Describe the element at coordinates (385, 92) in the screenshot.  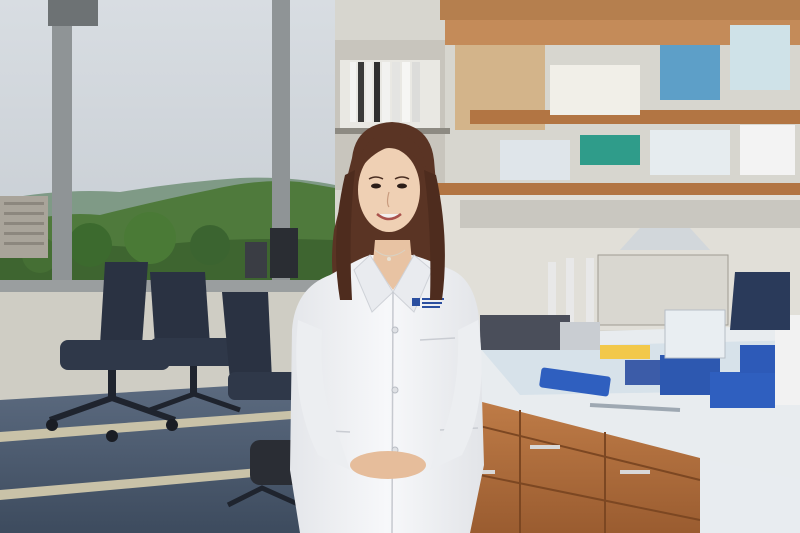
I see `binders` at that location.